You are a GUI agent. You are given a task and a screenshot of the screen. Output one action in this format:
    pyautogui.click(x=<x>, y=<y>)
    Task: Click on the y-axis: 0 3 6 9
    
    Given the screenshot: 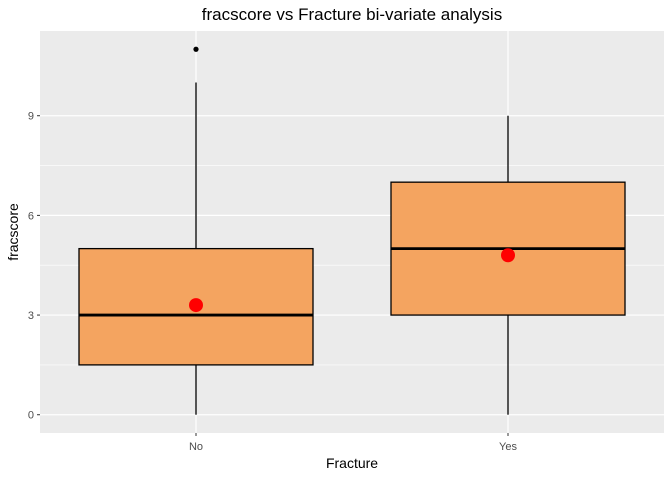 What is the action you would take?
    pyautogui.click(x=34, y=266)
    